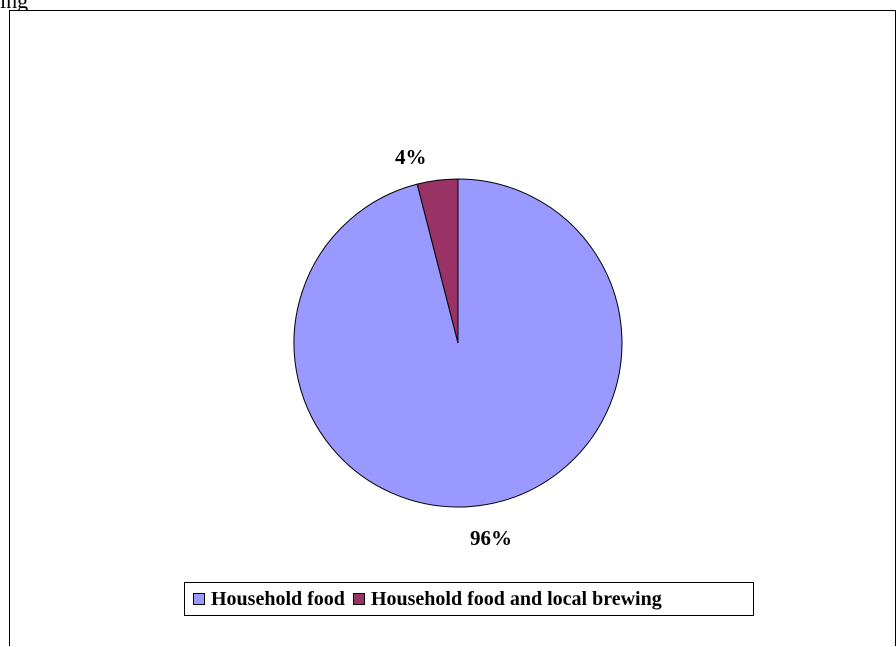 The width and height of the screenshot is (896, 647). Describe the element at coordinates (411, 157) in the screenshot. I see `data-label-household-food-and-local-brewing: 4%` at that location.